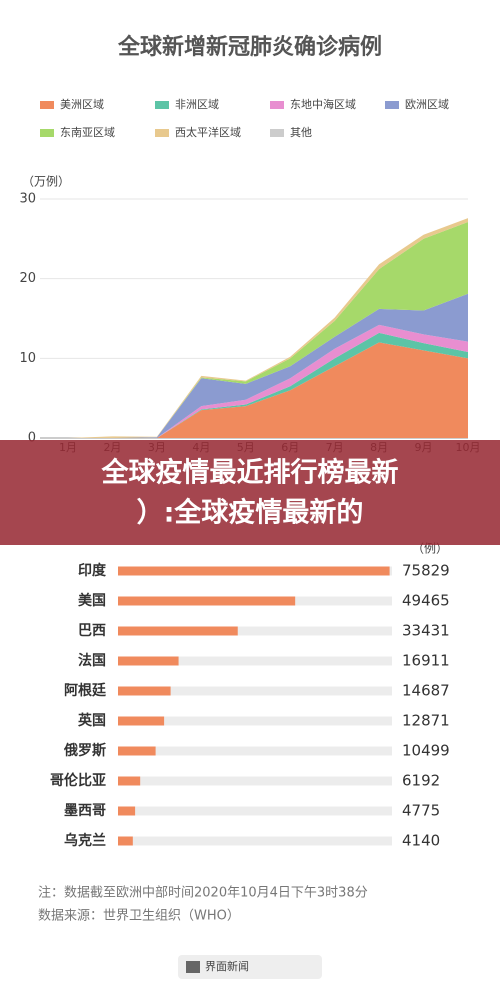 This screenshot has width=500, height=987. What do you see at coordinates (426, 631) in the screenshot?
I see `value-label: 33431` at bounding box center [426, 631].